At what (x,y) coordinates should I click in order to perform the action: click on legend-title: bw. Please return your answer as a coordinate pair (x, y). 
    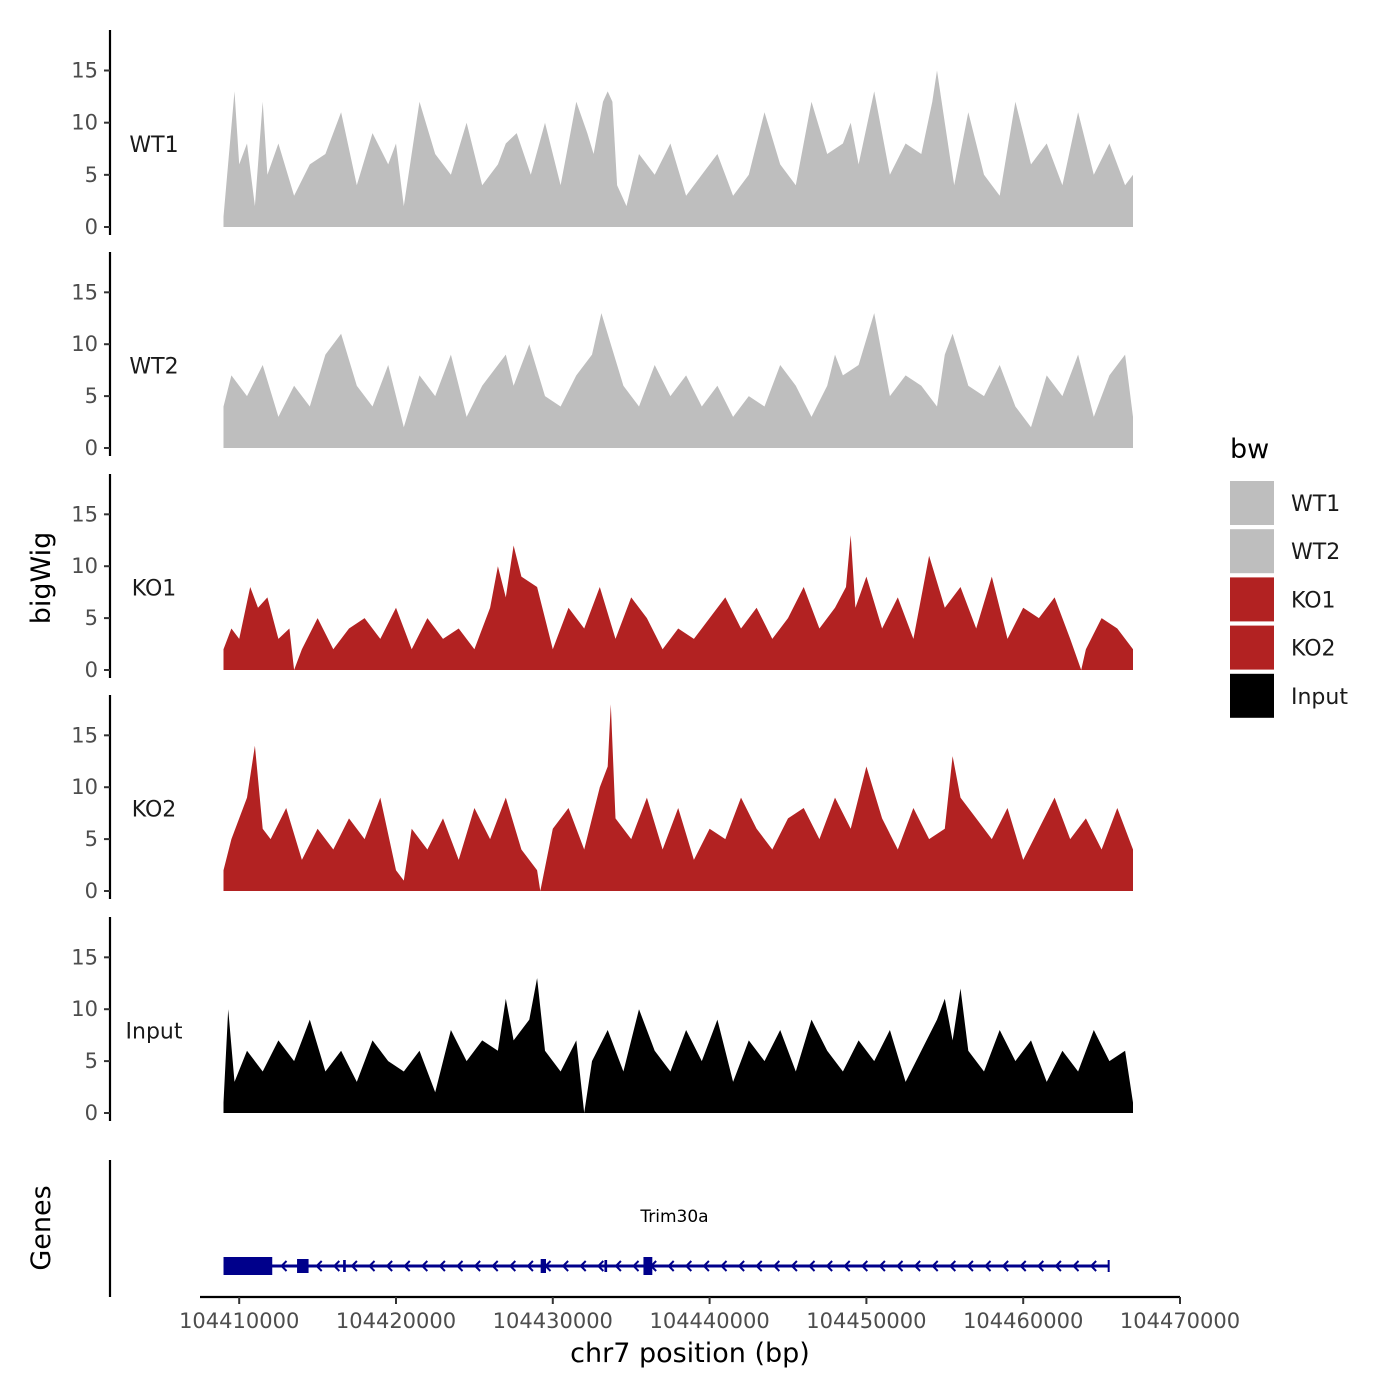
    Looking at the image, I should click on (1249, 449).